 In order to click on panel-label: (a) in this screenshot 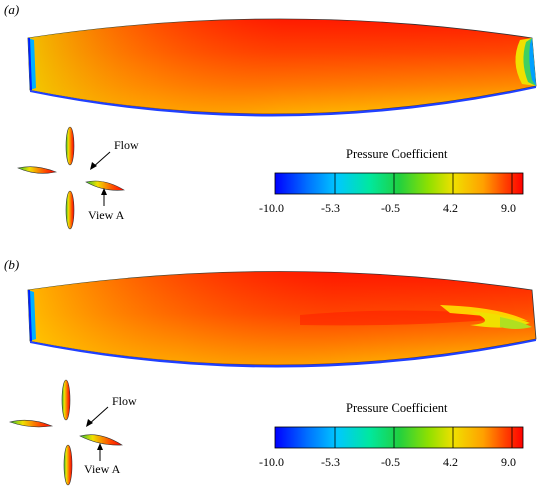, I will do `click(12, 9)`.